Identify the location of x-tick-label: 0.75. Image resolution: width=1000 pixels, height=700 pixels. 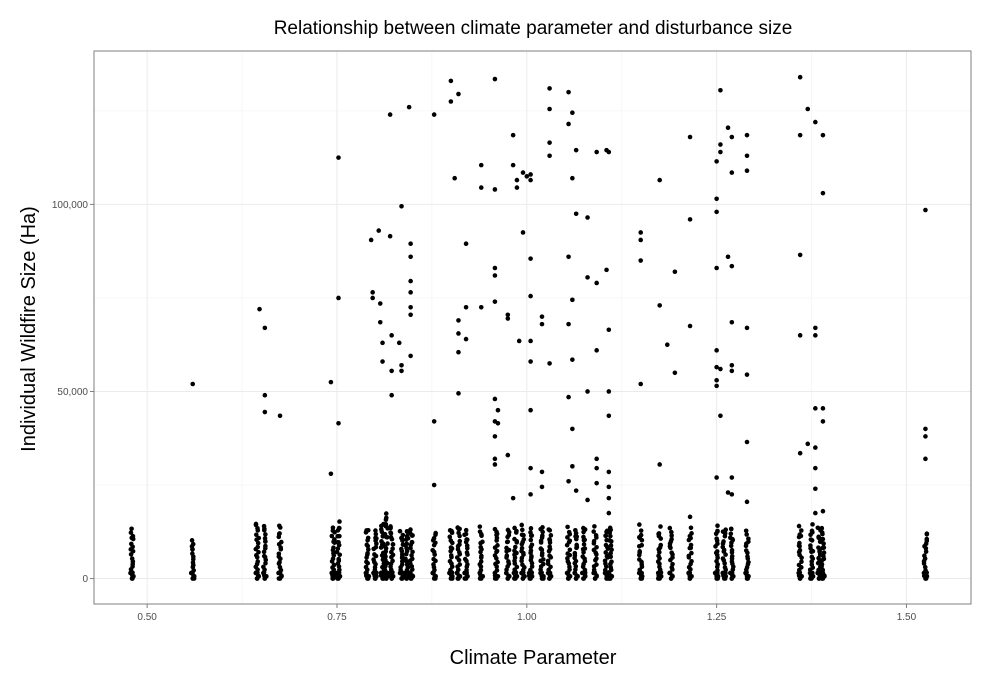
(337, 617).